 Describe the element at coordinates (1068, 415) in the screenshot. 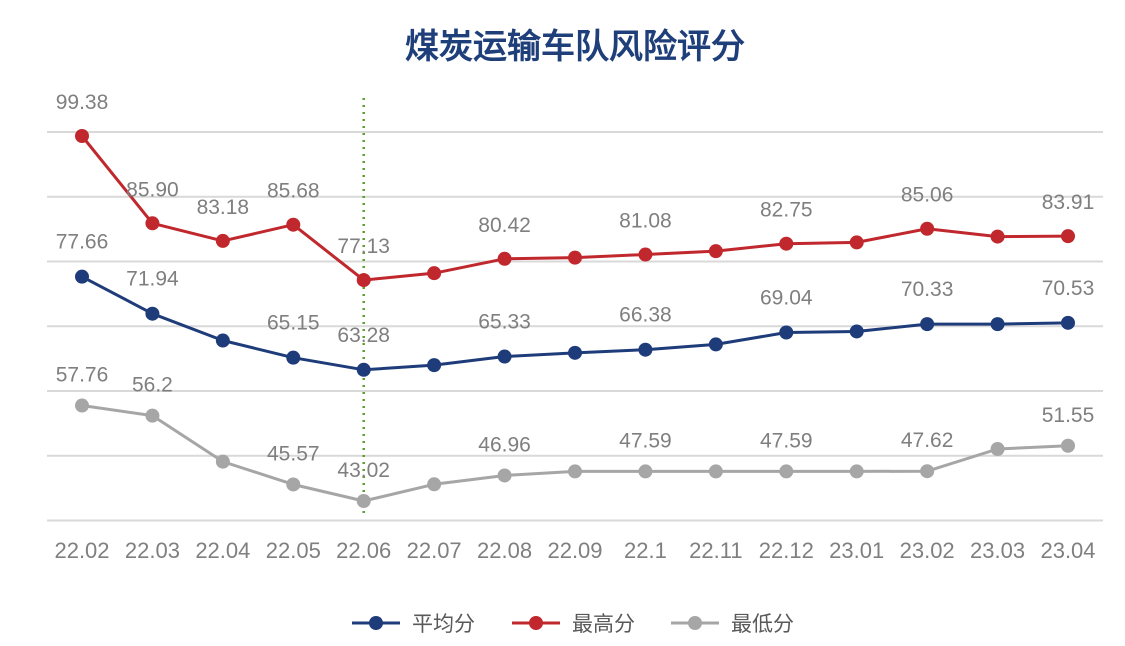

I see `data-label: 51.55` at that location.